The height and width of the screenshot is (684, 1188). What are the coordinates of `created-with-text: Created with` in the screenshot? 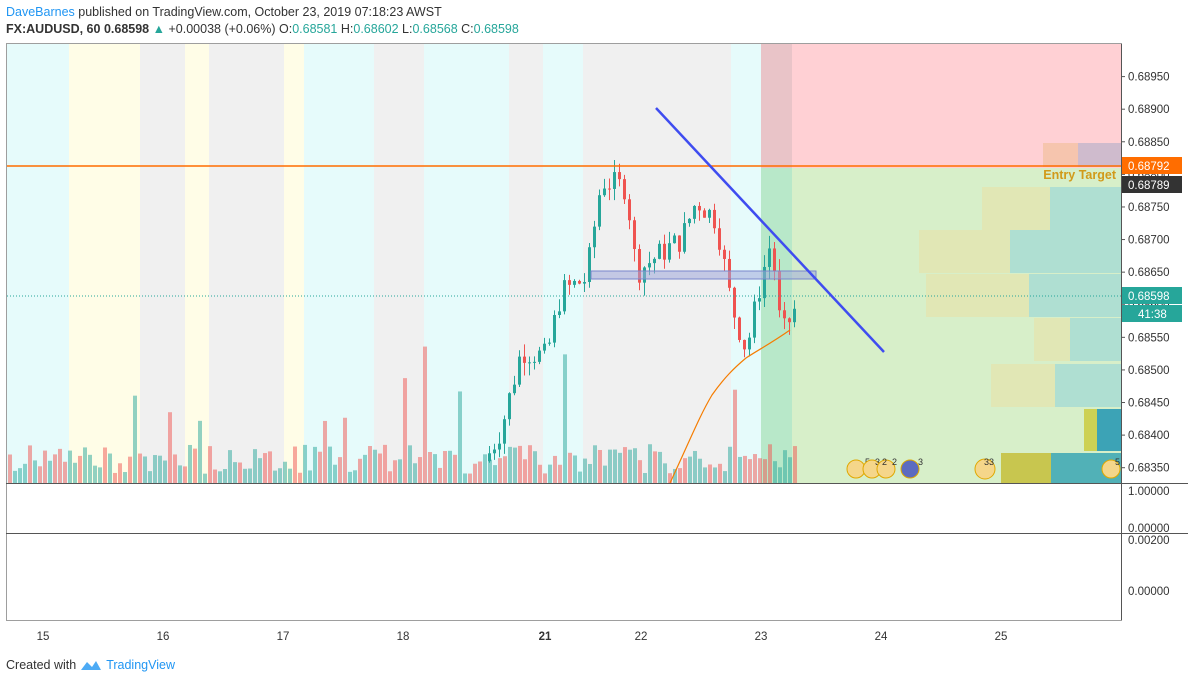 It's located at (41, 665).